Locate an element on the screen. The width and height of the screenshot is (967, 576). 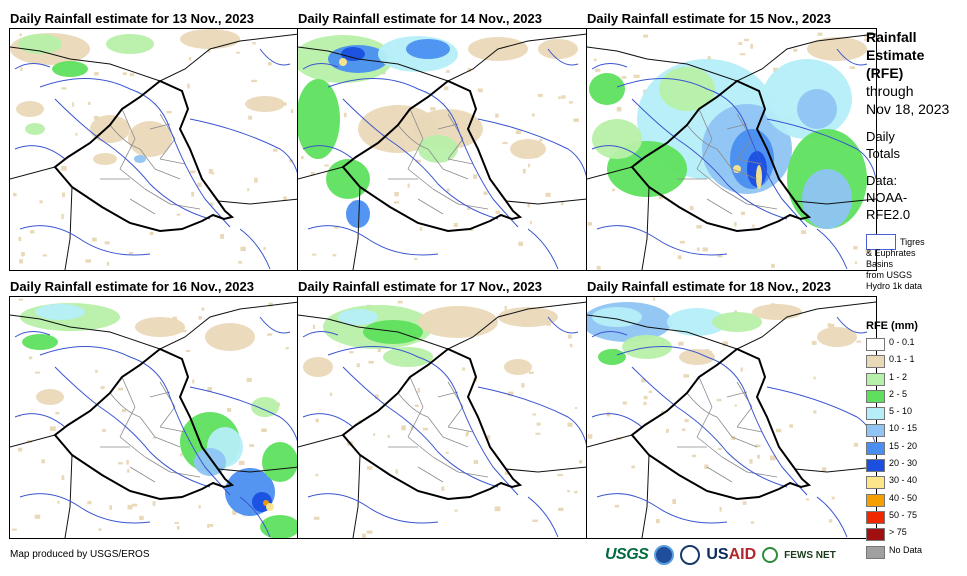
data-noaa: NOAA- is located at coordinates (887, 197).